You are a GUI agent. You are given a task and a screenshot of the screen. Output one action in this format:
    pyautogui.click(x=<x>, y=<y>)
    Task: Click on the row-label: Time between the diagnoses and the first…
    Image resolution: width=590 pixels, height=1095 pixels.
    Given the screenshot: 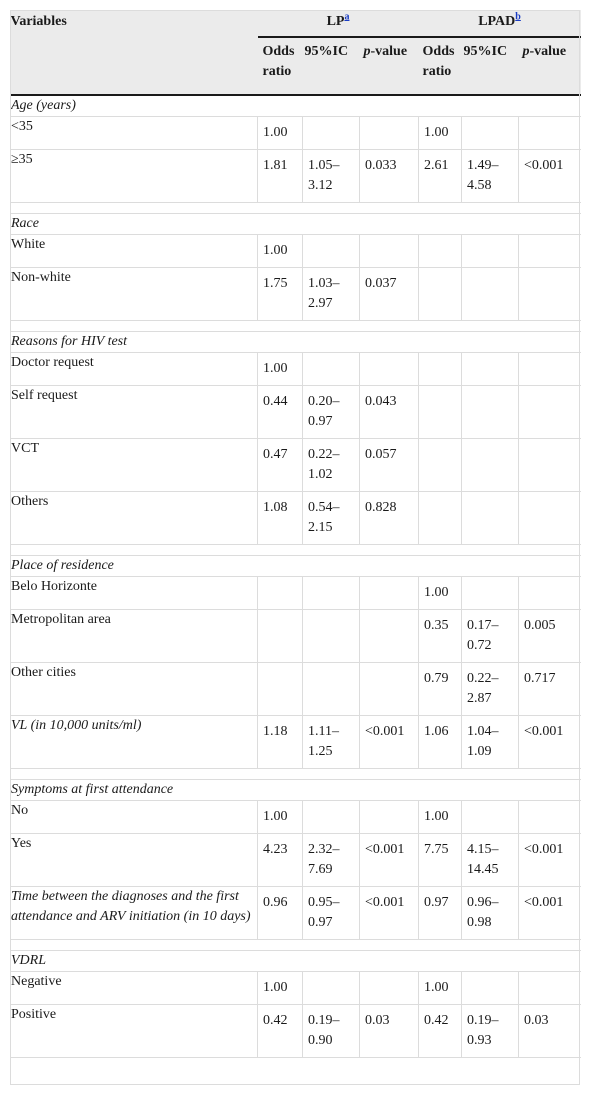 What is the action you would take?
    pyautogui.click(x=134, y=913)
    